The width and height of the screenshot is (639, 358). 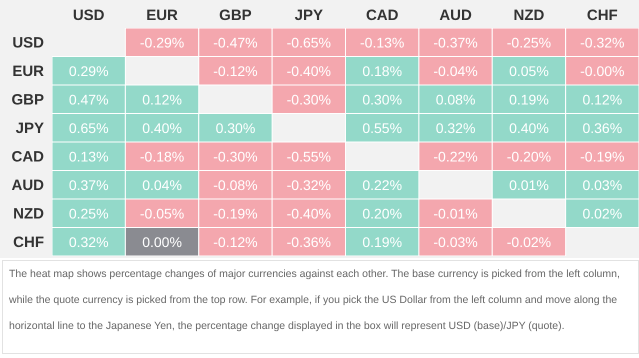 What do you see at coordinates (308, 15) in the screenshot?
I see `x-tick-label: JPY` at bounding box center [308, 15].